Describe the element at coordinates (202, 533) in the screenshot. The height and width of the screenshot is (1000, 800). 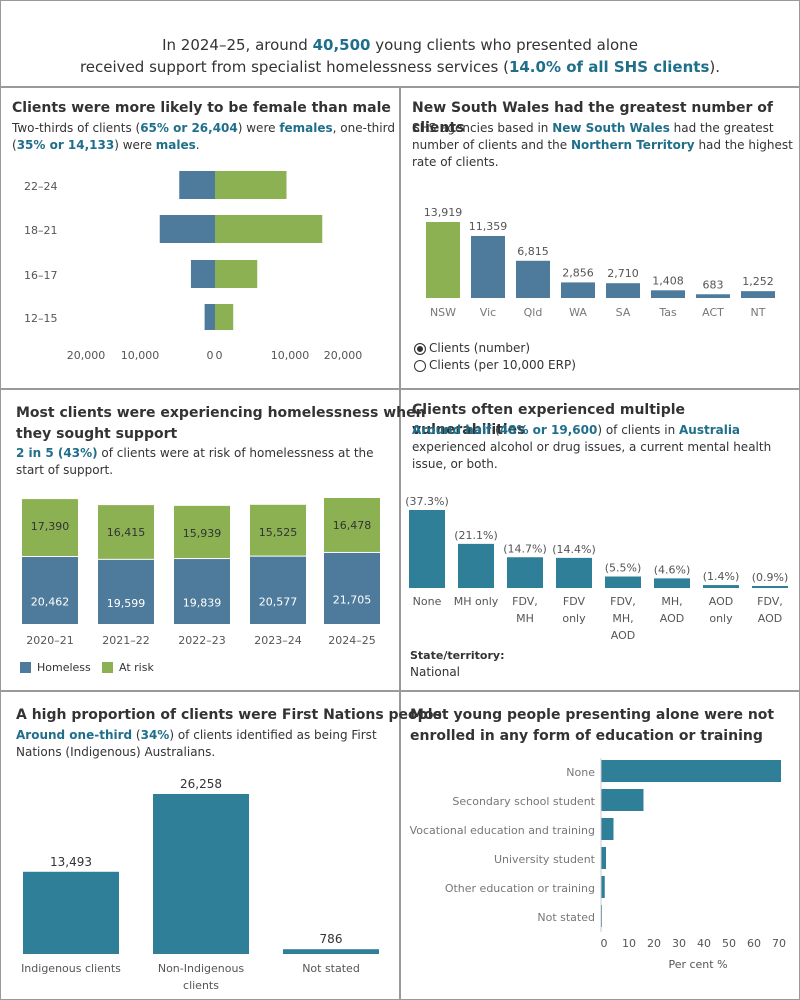
I see `at-risk-value-label: 15,939` at that location.